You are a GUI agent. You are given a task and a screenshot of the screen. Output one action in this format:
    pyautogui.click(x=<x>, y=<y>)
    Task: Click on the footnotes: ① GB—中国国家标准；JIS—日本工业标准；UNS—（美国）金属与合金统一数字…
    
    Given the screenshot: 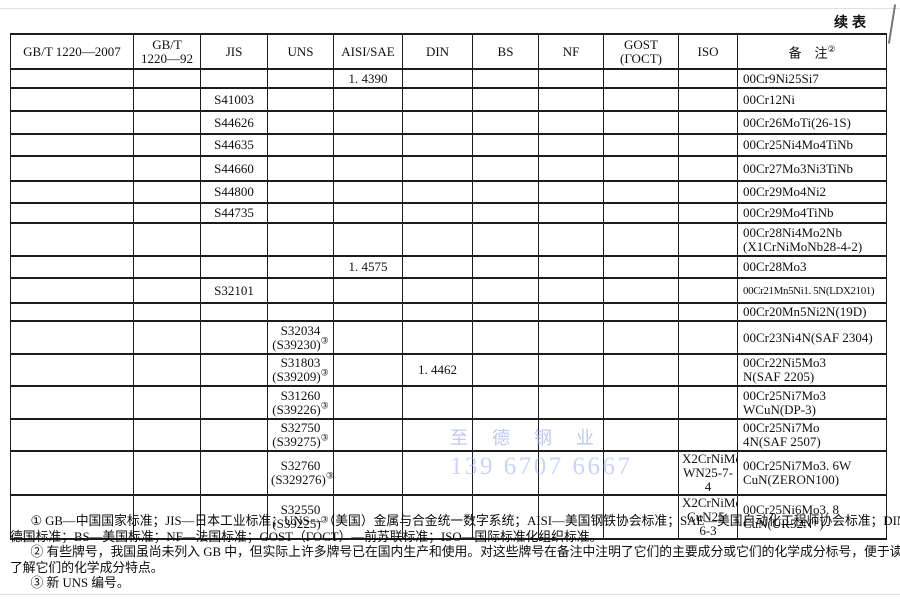 What is the action you would take?
    pyautogui.click(x=455, y=553)
    